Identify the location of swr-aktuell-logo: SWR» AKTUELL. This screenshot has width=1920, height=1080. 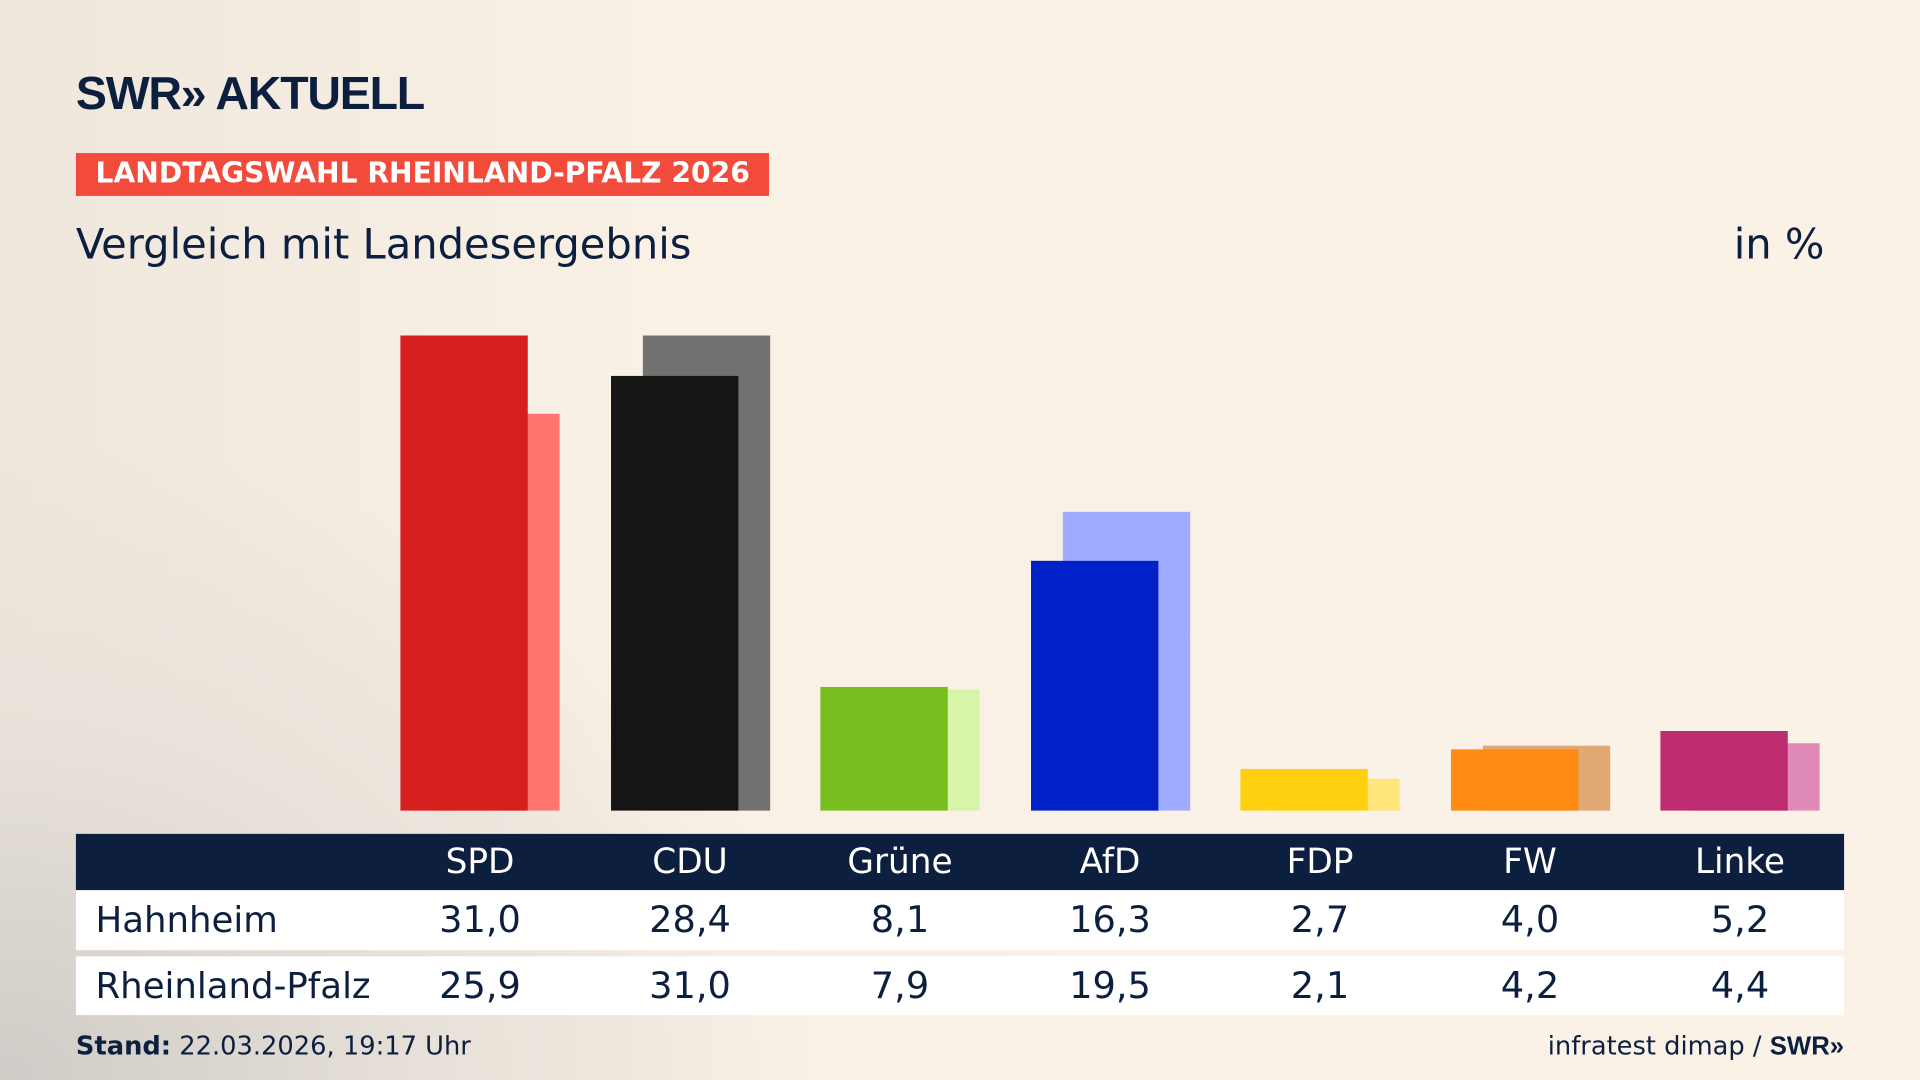
(250, 94).